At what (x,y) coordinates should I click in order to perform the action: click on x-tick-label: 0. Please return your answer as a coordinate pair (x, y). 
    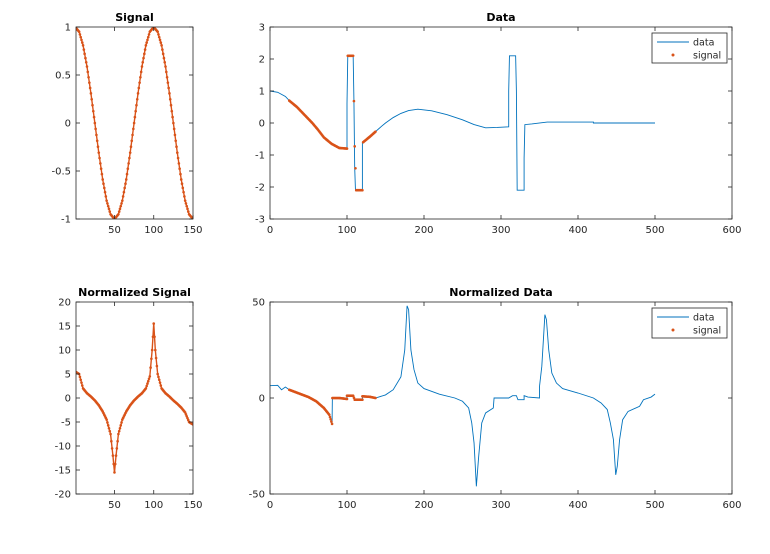
    Looking at the image, I should click on (270, 505).